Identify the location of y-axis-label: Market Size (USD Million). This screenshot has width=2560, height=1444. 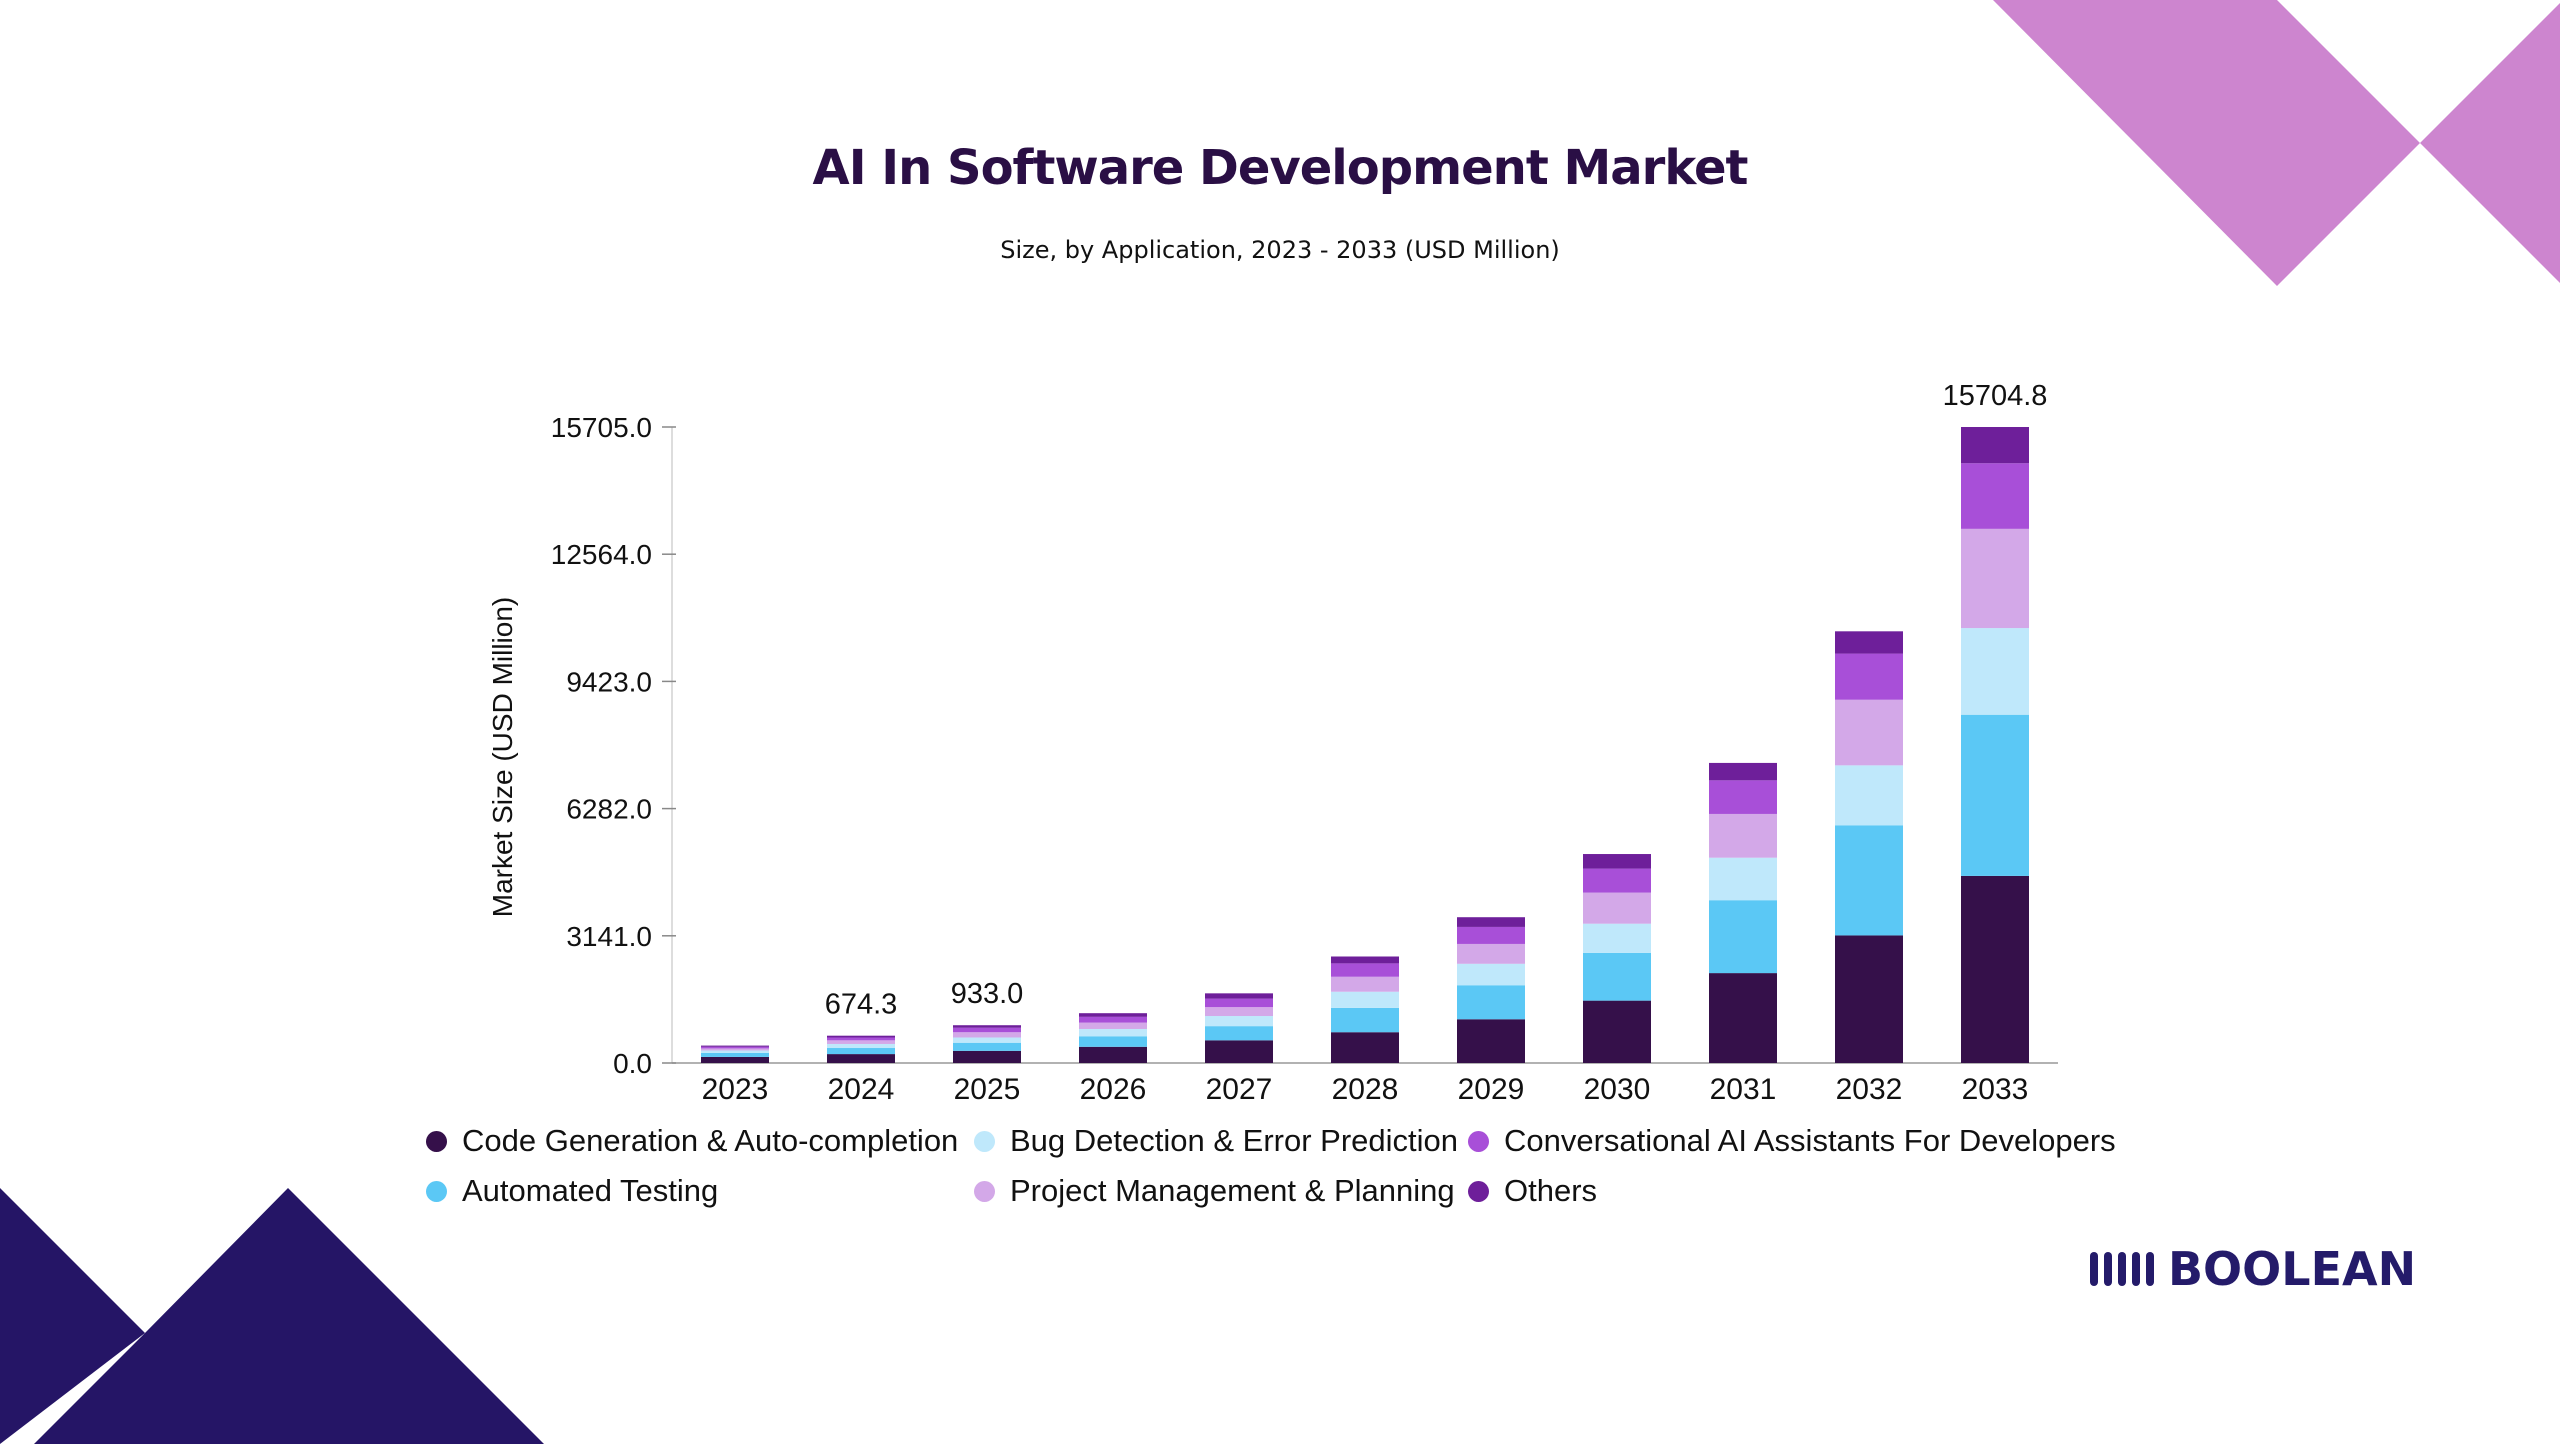
(502, 757).